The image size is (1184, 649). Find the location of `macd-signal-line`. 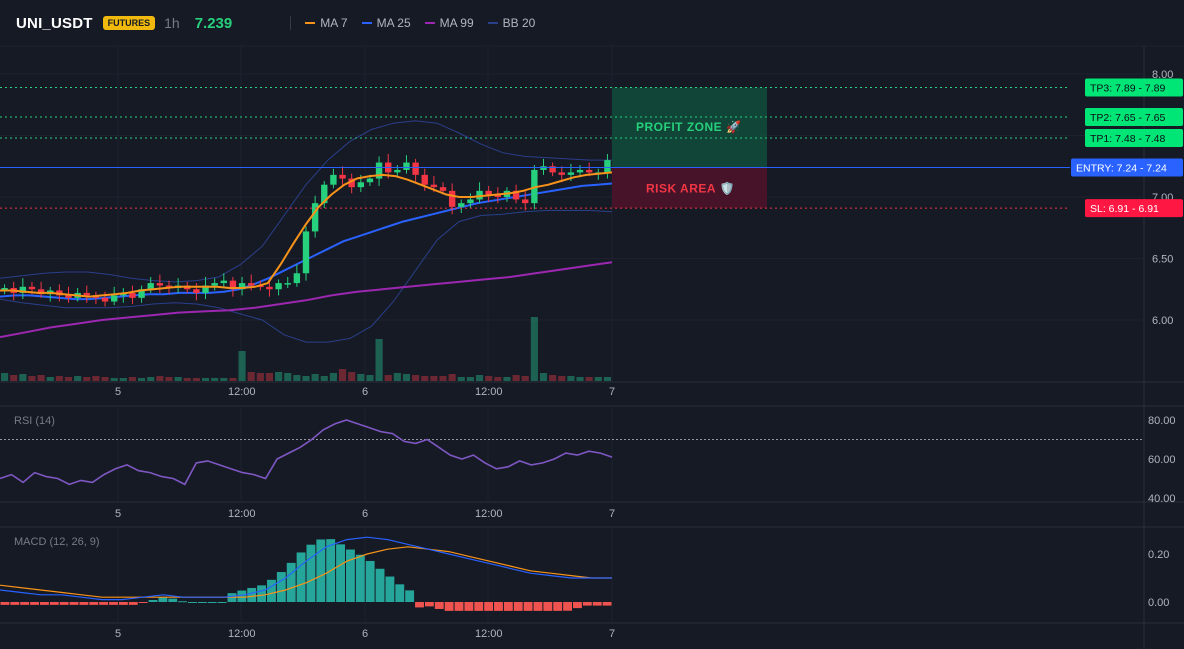

macd-signal-line is located at coordinates (306, 572).